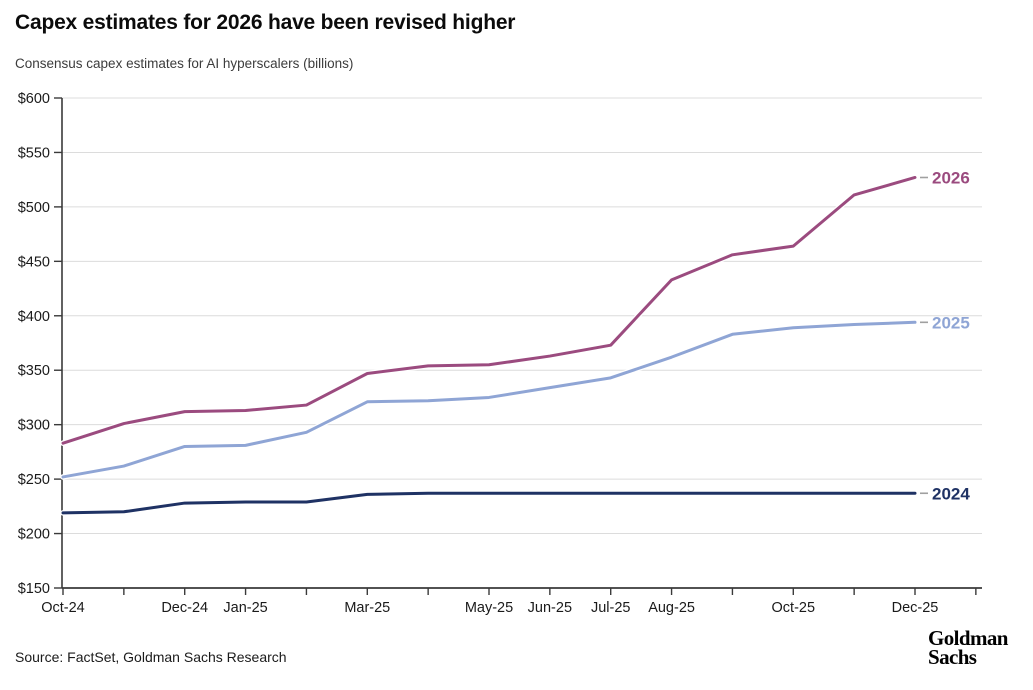 The image size is (1033, 690). Describe the element at coordinates (367, 608) in the screenshot. I see `x-tick-label: Mar-25` at that location.